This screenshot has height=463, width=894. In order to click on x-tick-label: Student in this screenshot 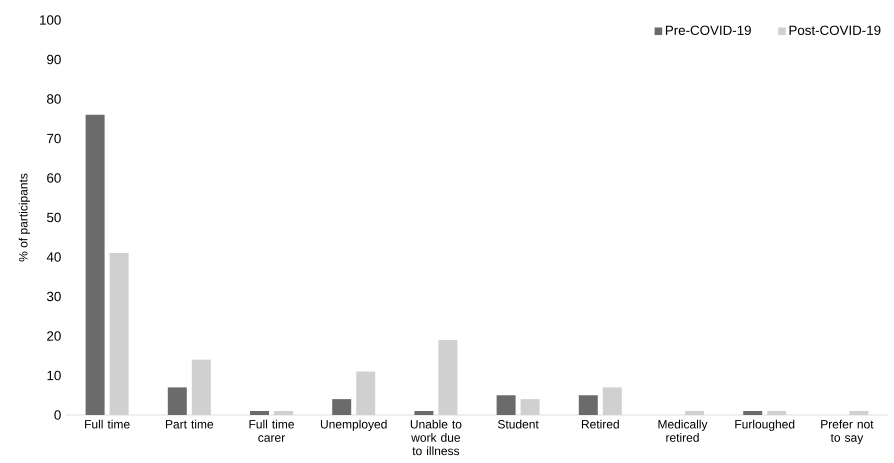, I will do `click(518, 424)`.